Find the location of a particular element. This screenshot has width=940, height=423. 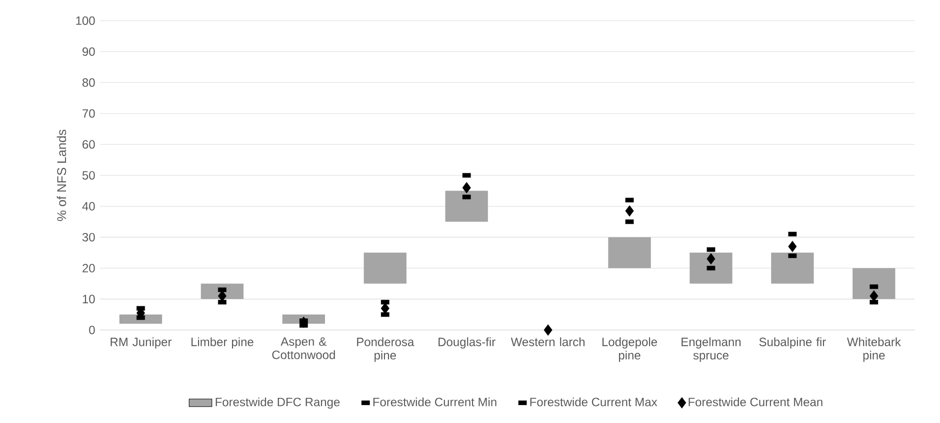

y-tick-label: 90 is located at coordinates (88, 52).